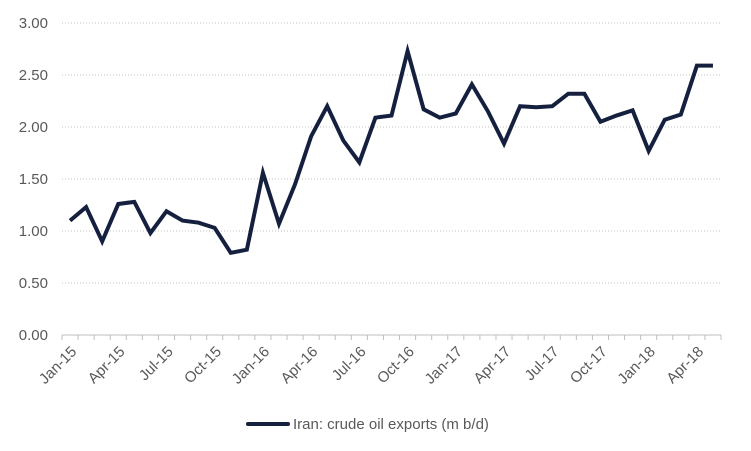  I want to click on y-tick-label: 0.50, so click(33, 283).